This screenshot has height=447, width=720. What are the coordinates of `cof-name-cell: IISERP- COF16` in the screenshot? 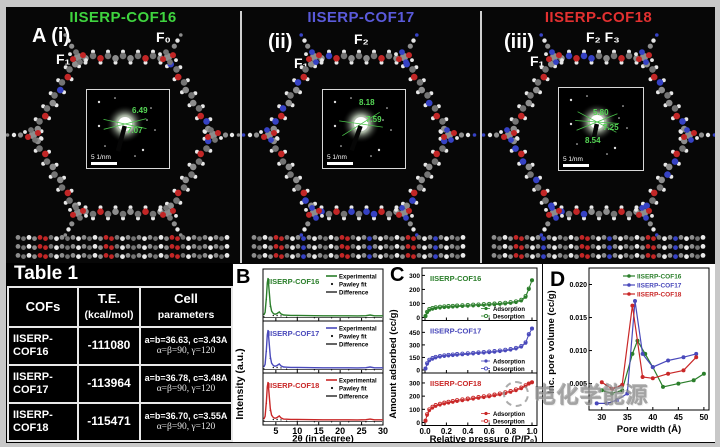 It's located at (43, 346).